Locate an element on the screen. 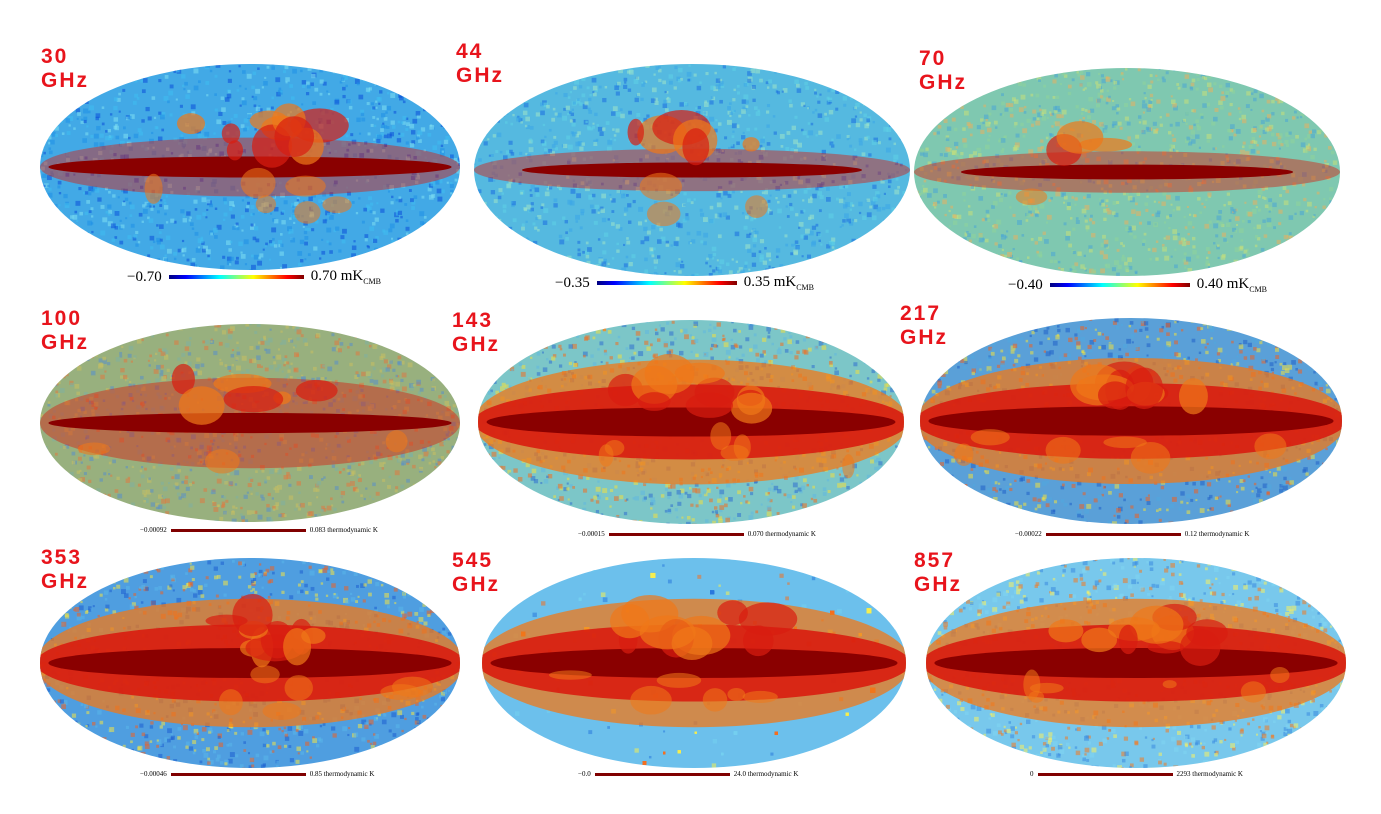 The image size is (1381, 814). sky-map-100ghz is located at coordinates (250, 423).